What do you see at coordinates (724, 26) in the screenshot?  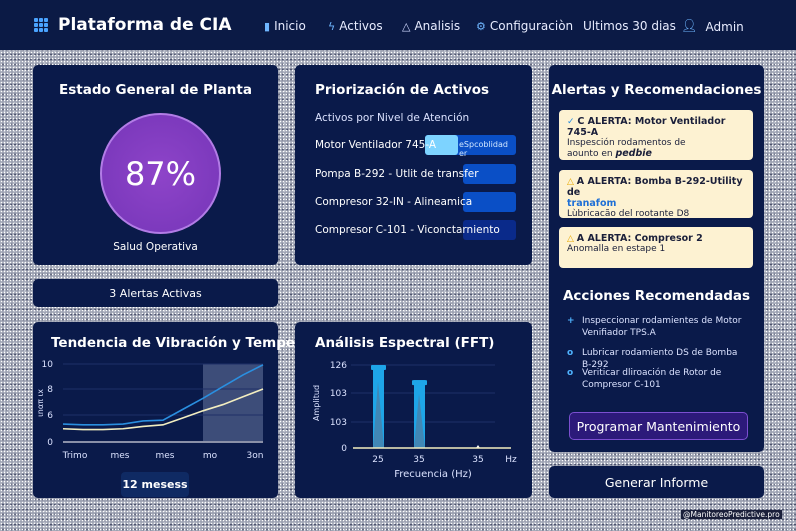 I see `nav-label: Admin` at bounding box center [724, 26].